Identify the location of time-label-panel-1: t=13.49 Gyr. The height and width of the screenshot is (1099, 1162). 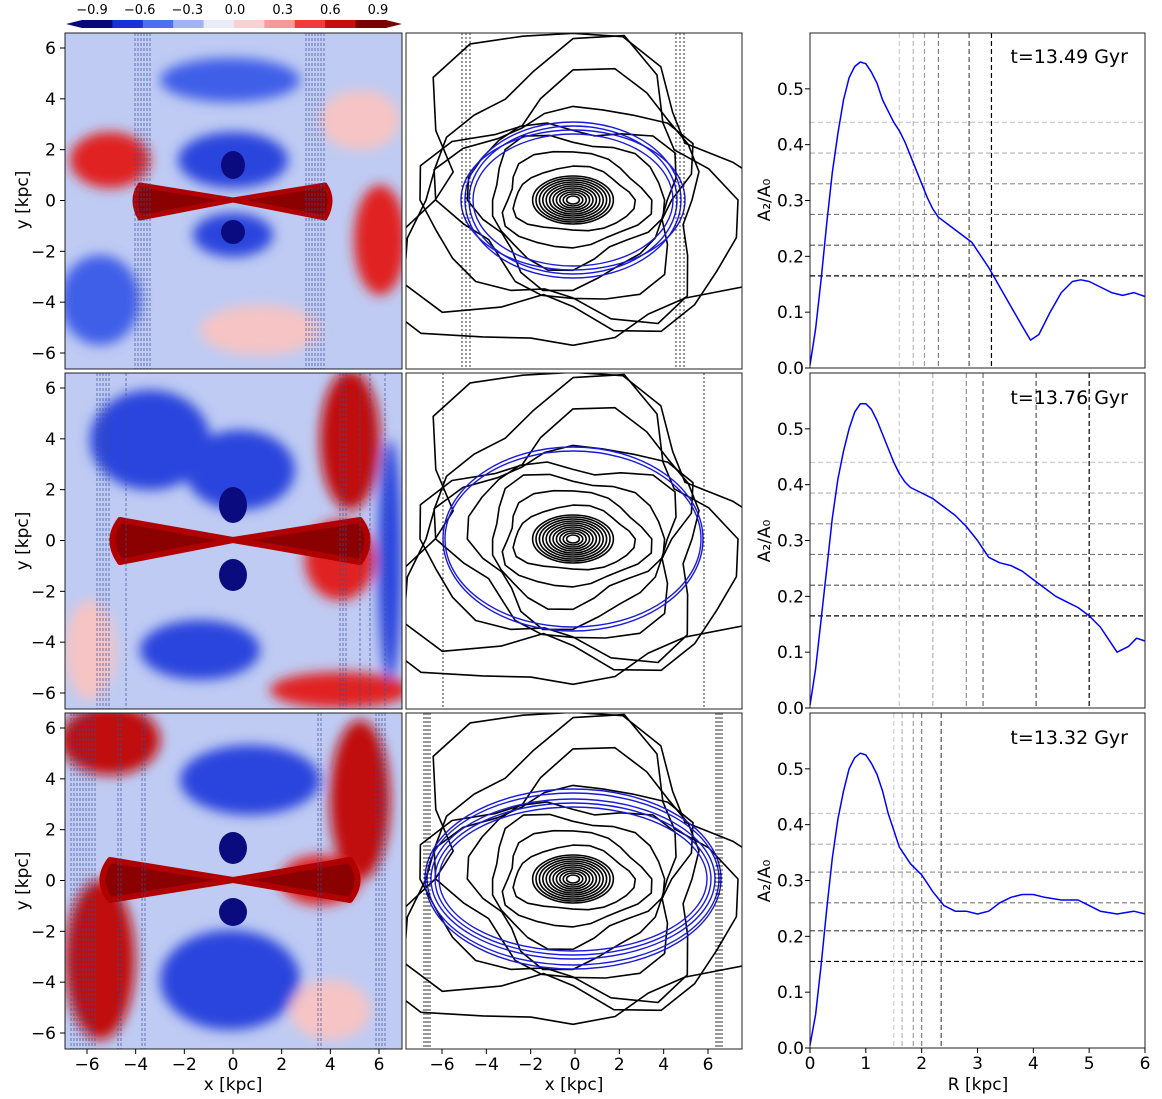
(1069, 57).